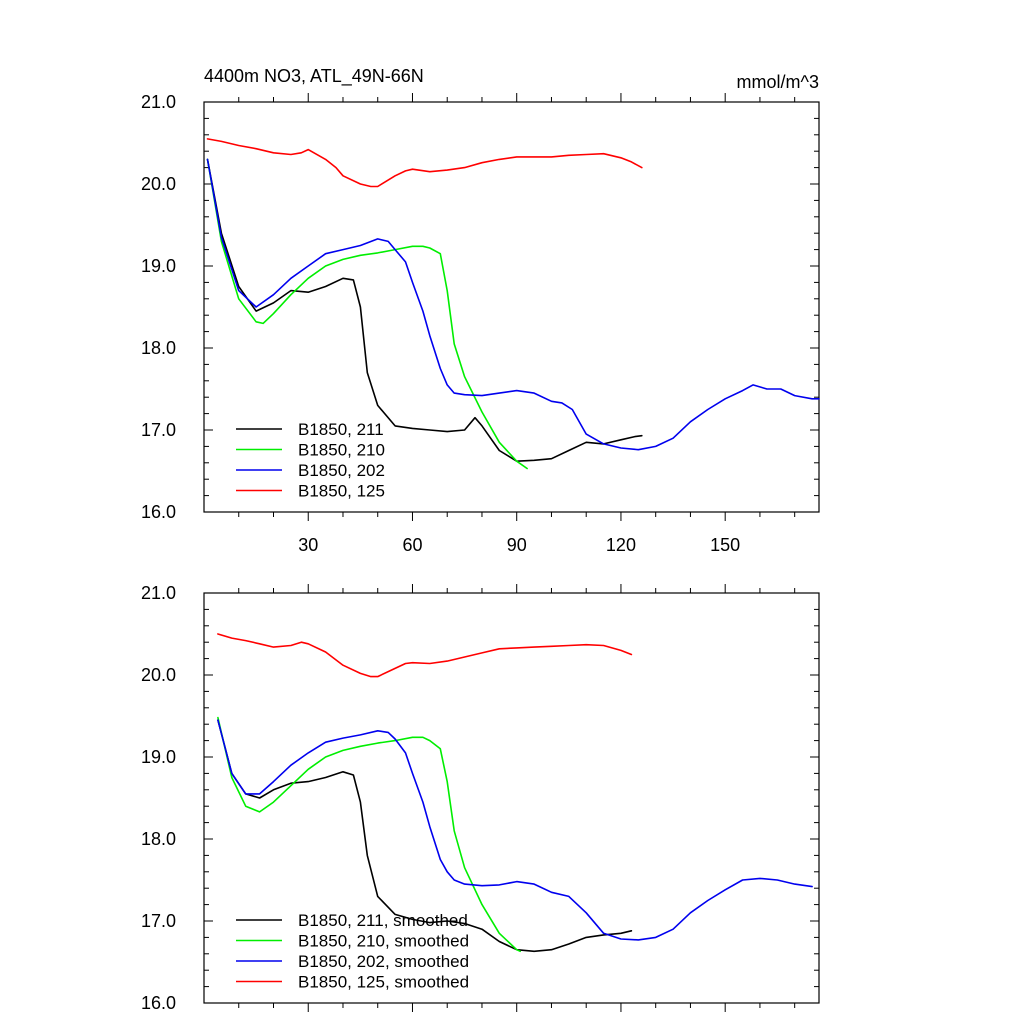 The width and height of the screenshot is (1024, 1024). I want to click on legend-label: B1850, 202, so click(341, 470).